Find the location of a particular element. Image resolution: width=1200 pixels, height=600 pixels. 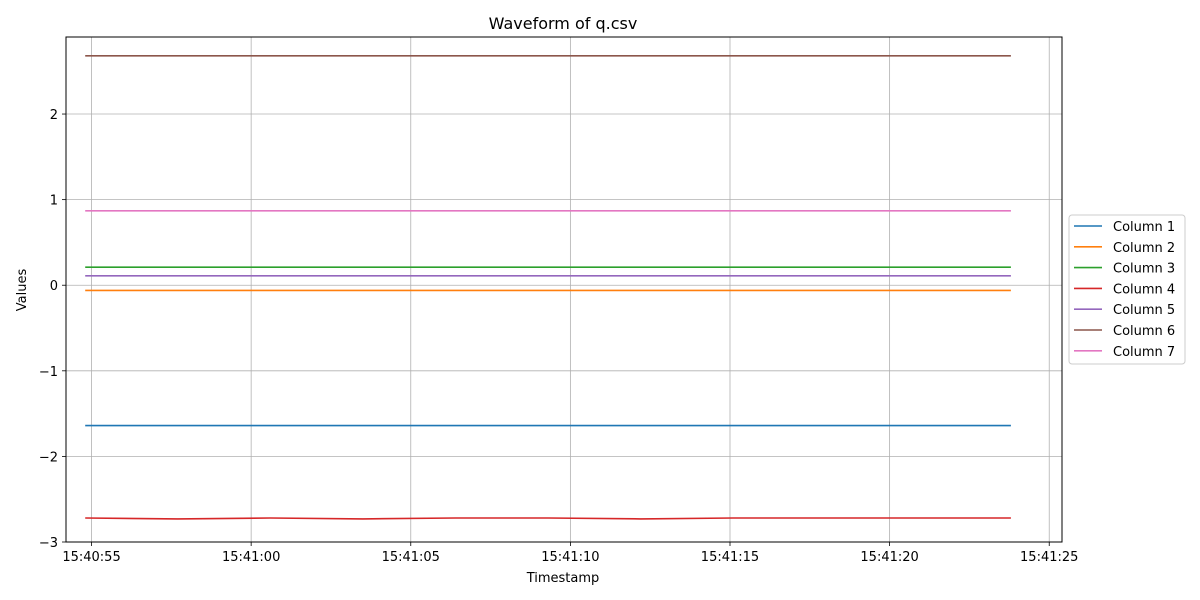

y-tick-label: −3 is located at coordinates (48, 543).